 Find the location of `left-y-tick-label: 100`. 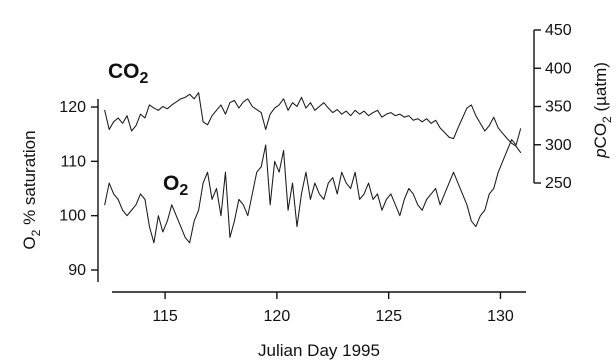

left-y-tick-label: 100 is located at coordinates (72, 216).